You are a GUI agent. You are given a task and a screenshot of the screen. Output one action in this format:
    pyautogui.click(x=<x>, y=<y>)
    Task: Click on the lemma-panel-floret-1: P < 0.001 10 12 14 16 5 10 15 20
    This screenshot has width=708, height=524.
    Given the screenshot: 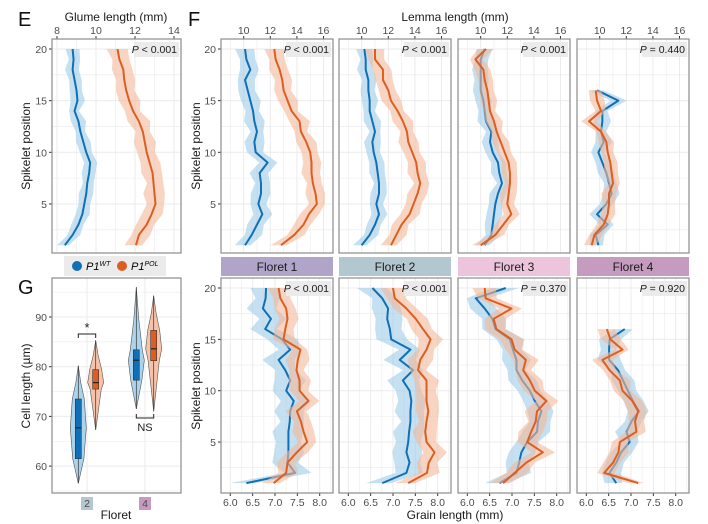 What is the action you would take?
    pyautogui.click(x=268, y=139)
    